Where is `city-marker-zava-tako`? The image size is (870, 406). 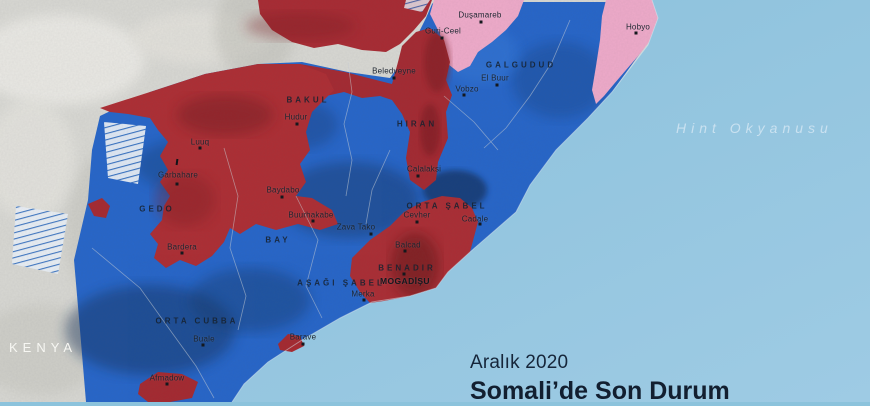
city-marker-zava-tako is located at coordinates (371, 234).